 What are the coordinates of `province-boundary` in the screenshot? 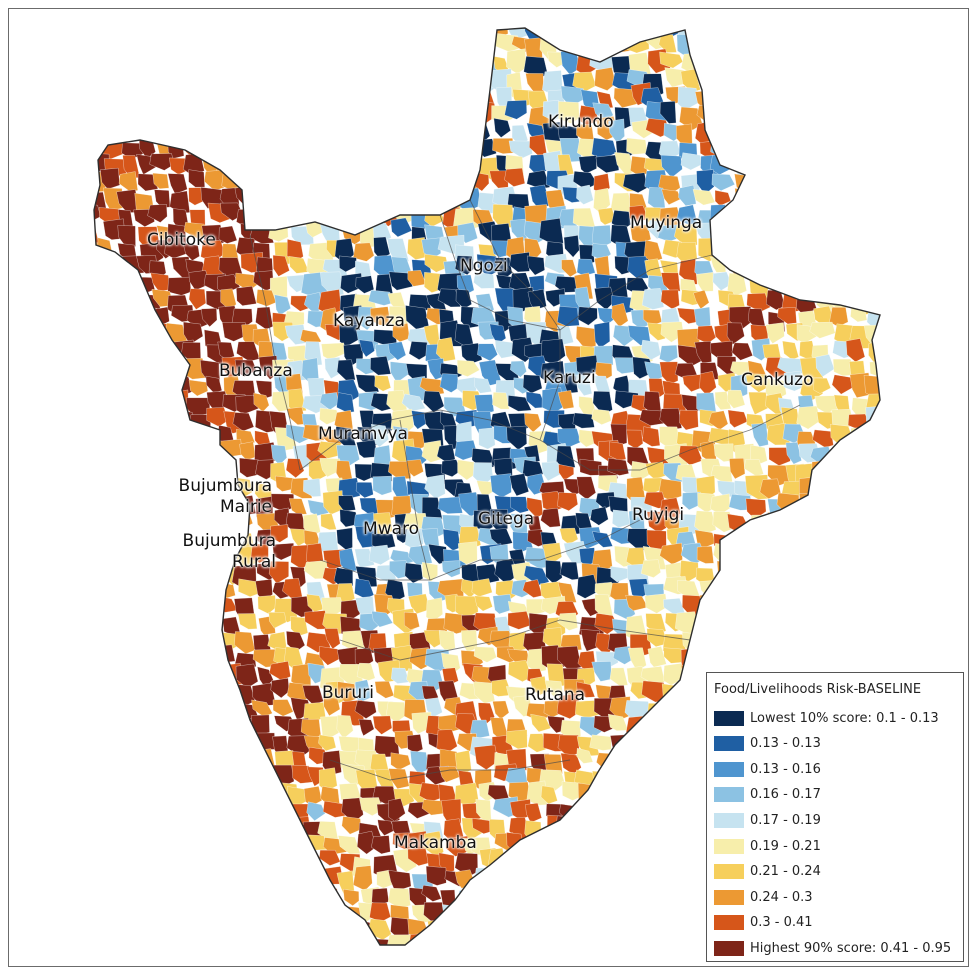 It's located at (670, 437).